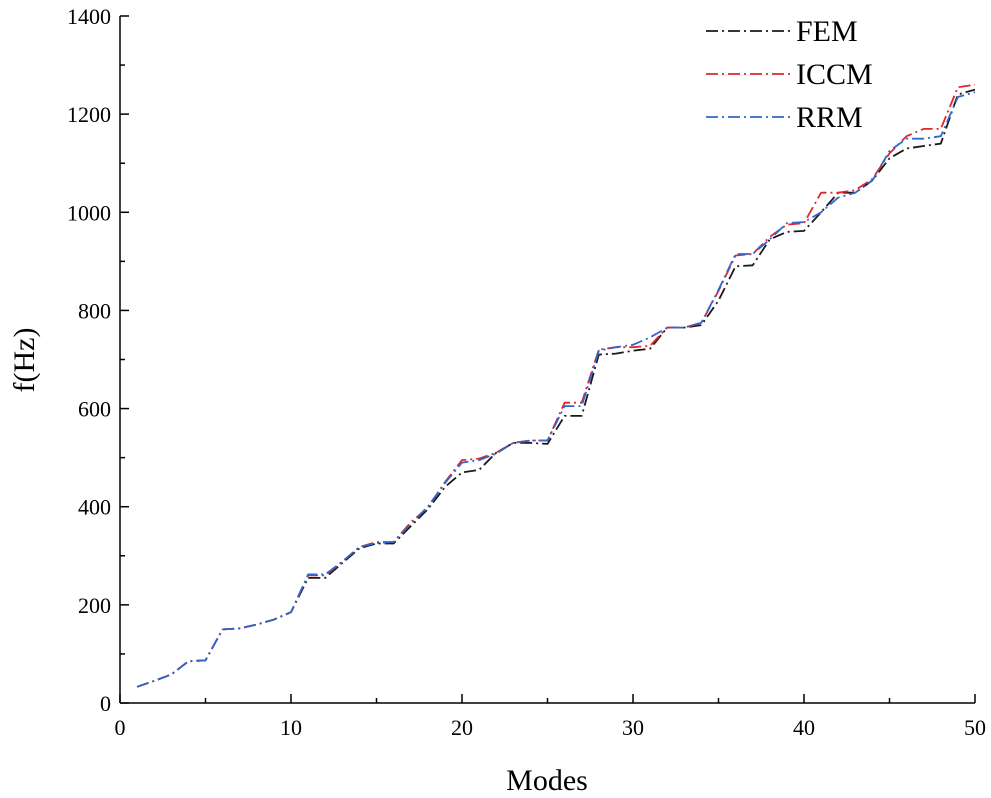 This screenshot has width=991, height=798. Describe the element at coordinates (24, 360) in the screenshot. I see `y-axis-title: f(Hz)` at that location.